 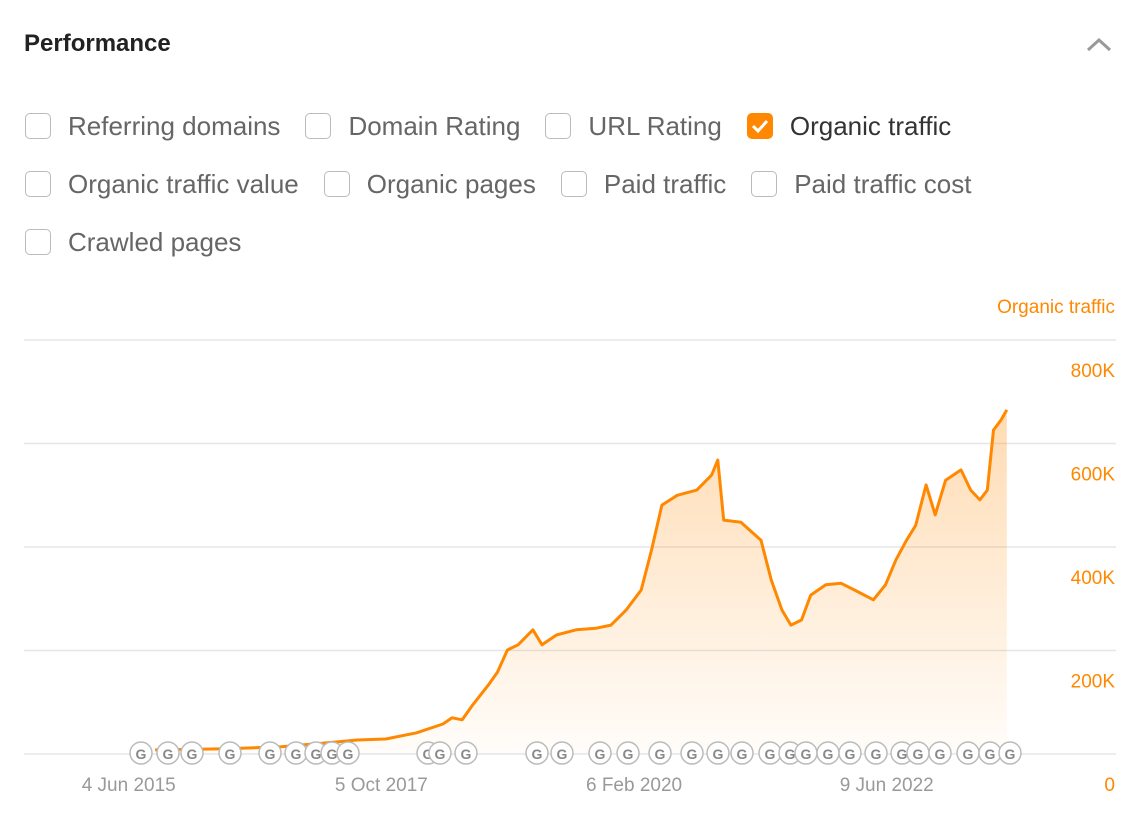 I want to click on metric-checkbox: Organic traffic, so click(x=849, y=126).